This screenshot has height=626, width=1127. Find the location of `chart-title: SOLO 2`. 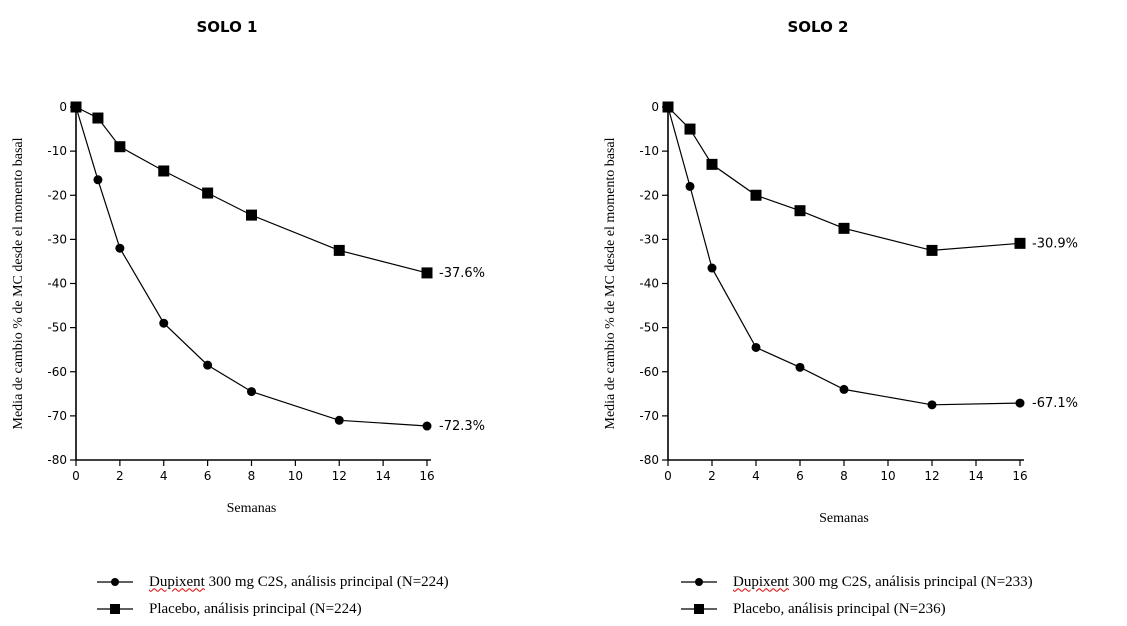

chart-title: SOLO 2 is located at coordinates (818, 27).